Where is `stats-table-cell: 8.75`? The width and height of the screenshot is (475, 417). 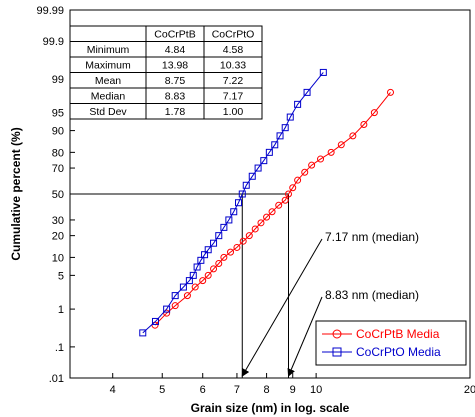
stats-table-cell: 8.75 is located at coordinates (175, 81).